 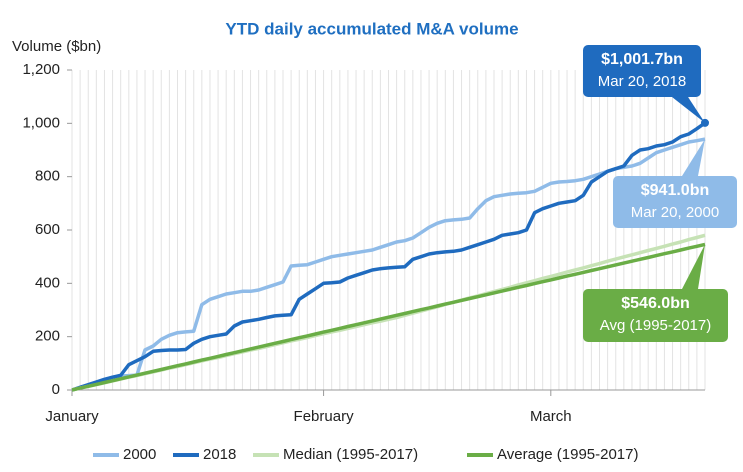 I want to click on legend-label: Median (1995-2017), so click(x=350, y=454).